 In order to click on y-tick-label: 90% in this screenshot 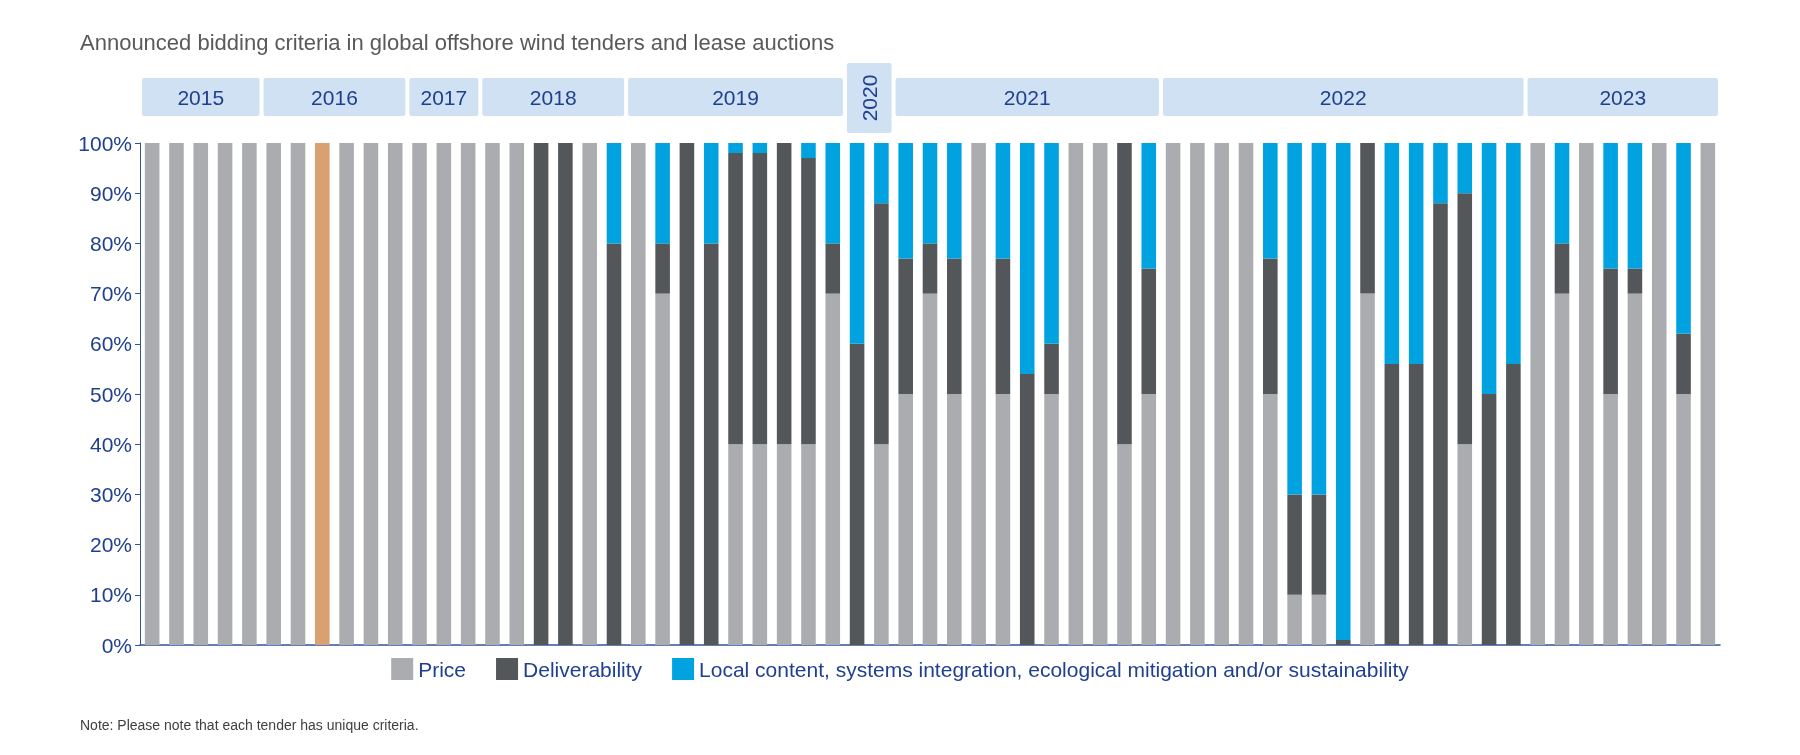, I will do `click(110, 193)`.